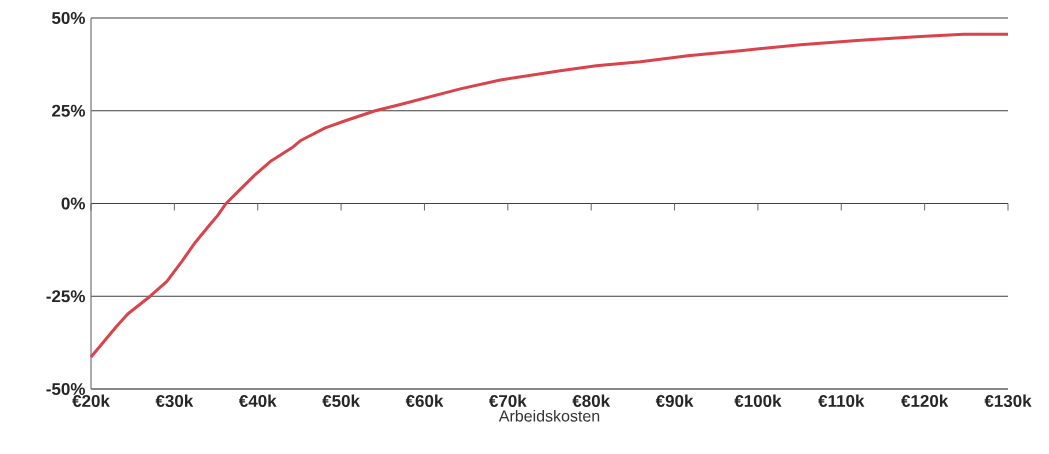  What do you see at coordinates (174, 401) in the screenshot?
I see `x-tick-label: €30k` at bounding box center [174, 401].